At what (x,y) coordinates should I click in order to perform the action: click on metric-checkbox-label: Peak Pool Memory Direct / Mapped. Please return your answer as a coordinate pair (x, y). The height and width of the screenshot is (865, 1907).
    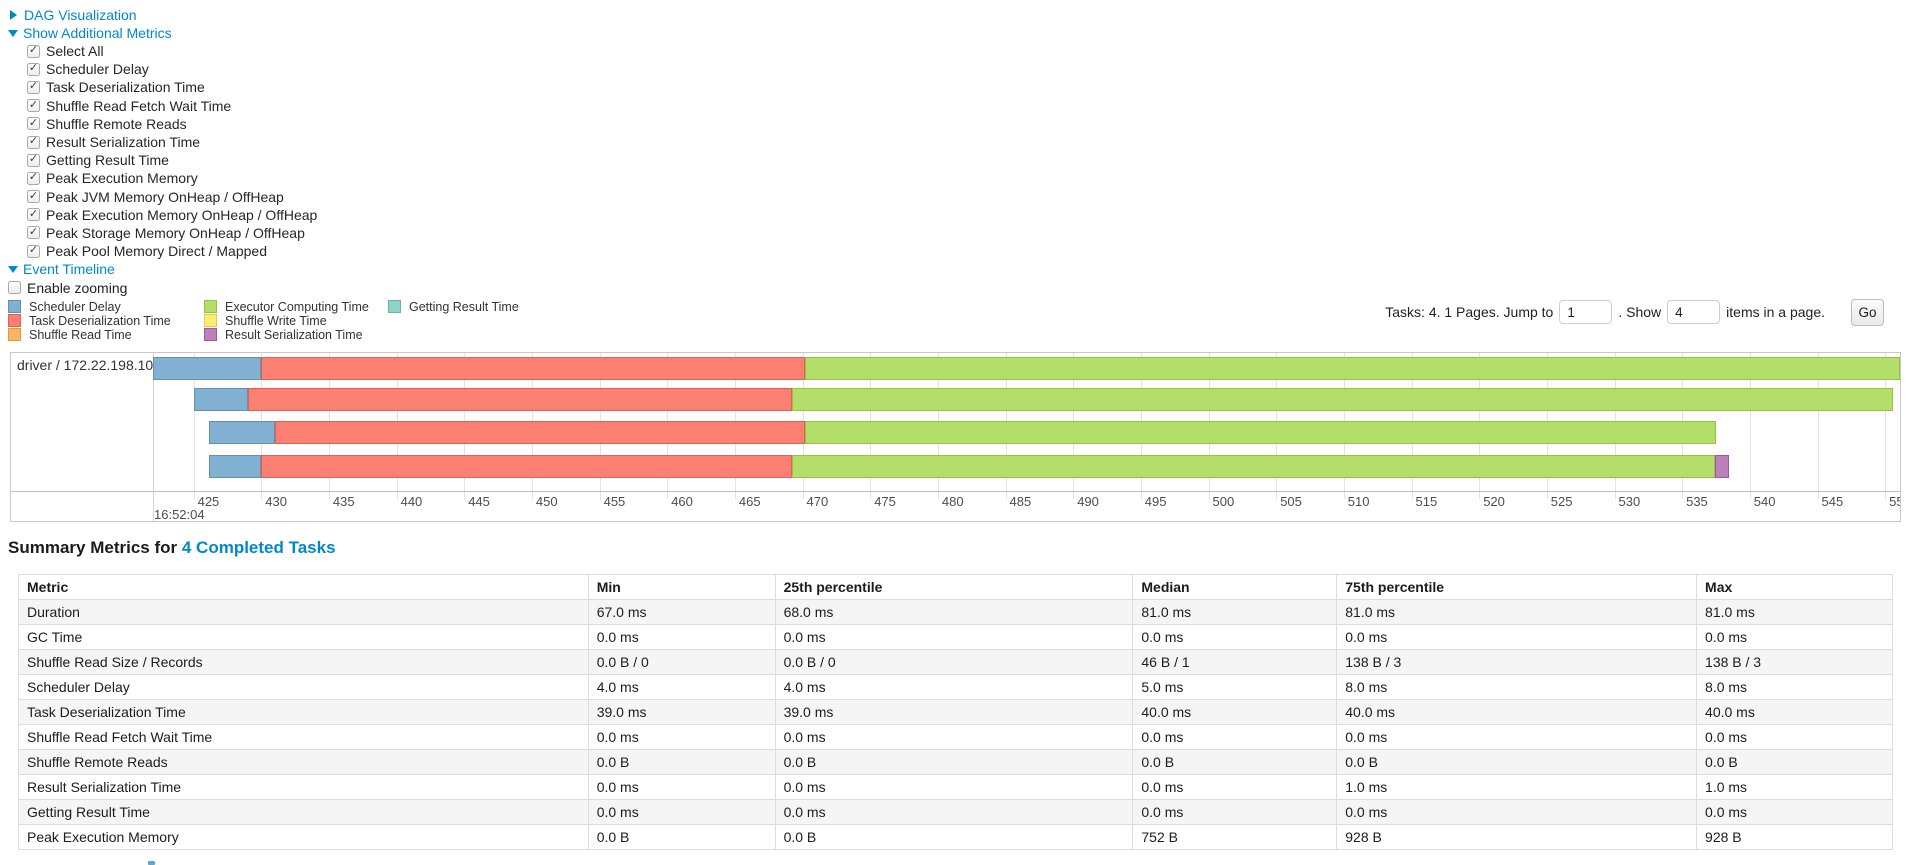
    Looking at the image, I should click on (156, 251).